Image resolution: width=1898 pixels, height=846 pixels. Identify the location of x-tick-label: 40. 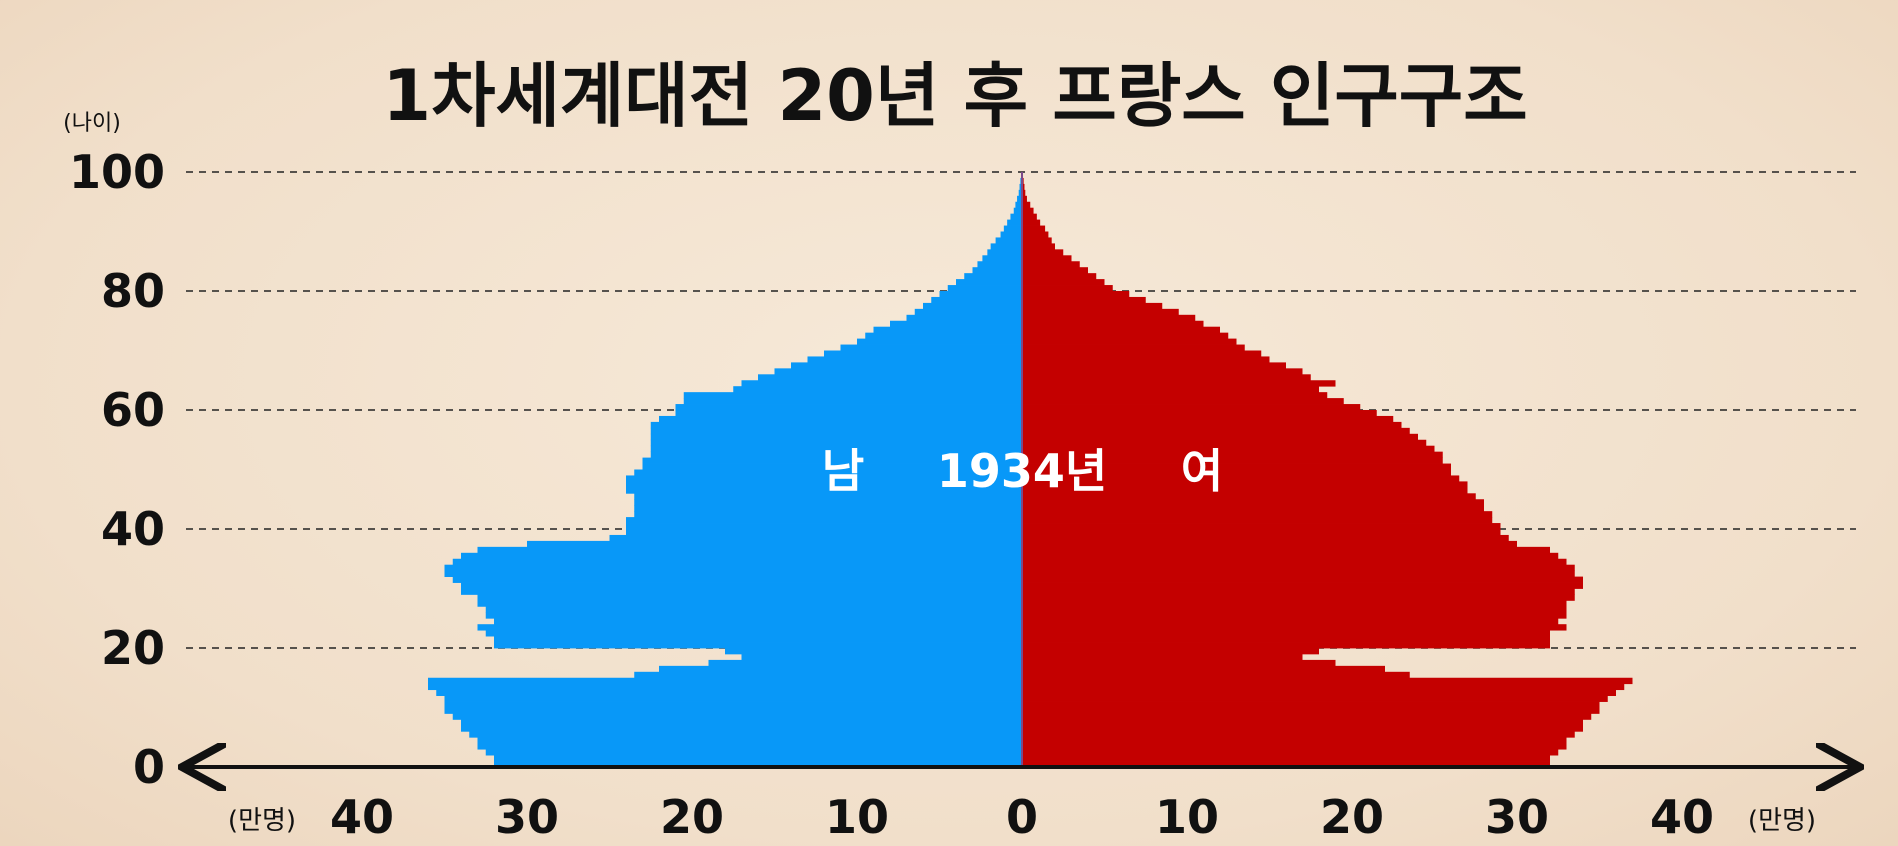
(362, 817).